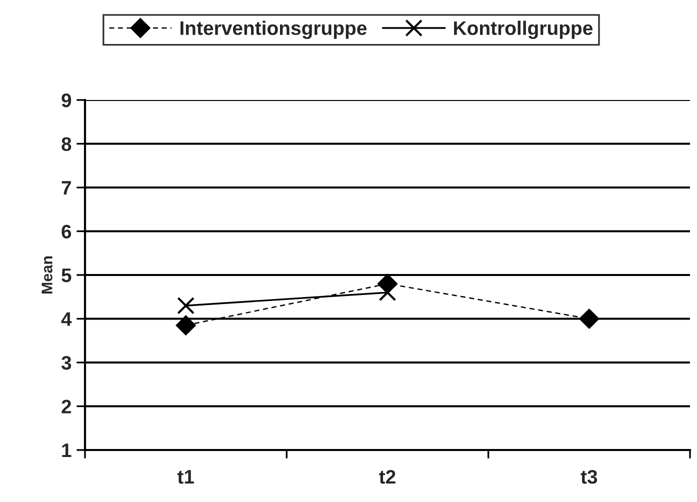  Describe the element at coordinates (387, 477) in the screenshot. I see `x-tick-label: t2` at that location.